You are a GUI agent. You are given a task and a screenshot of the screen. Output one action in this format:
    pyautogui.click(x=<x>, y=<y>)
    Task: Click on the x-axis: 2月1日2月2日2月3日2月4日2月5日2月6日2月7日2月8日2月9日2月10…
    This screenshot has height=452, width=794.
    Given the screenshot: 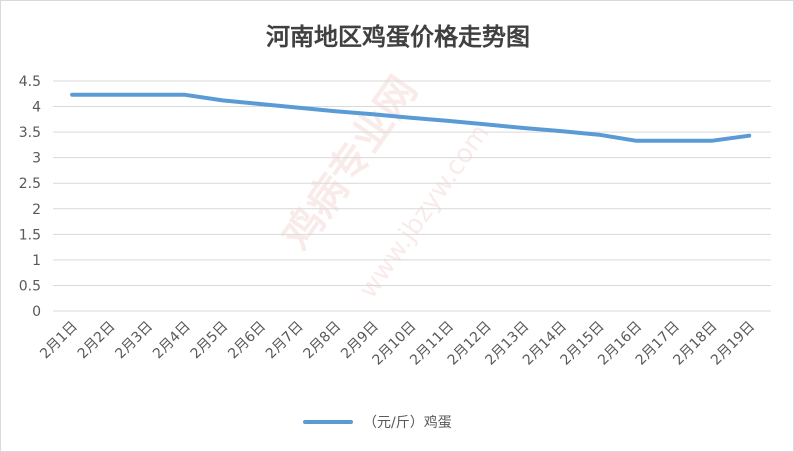 What is the action you would take?
    pyautogui.click(x=397, y=344)
    